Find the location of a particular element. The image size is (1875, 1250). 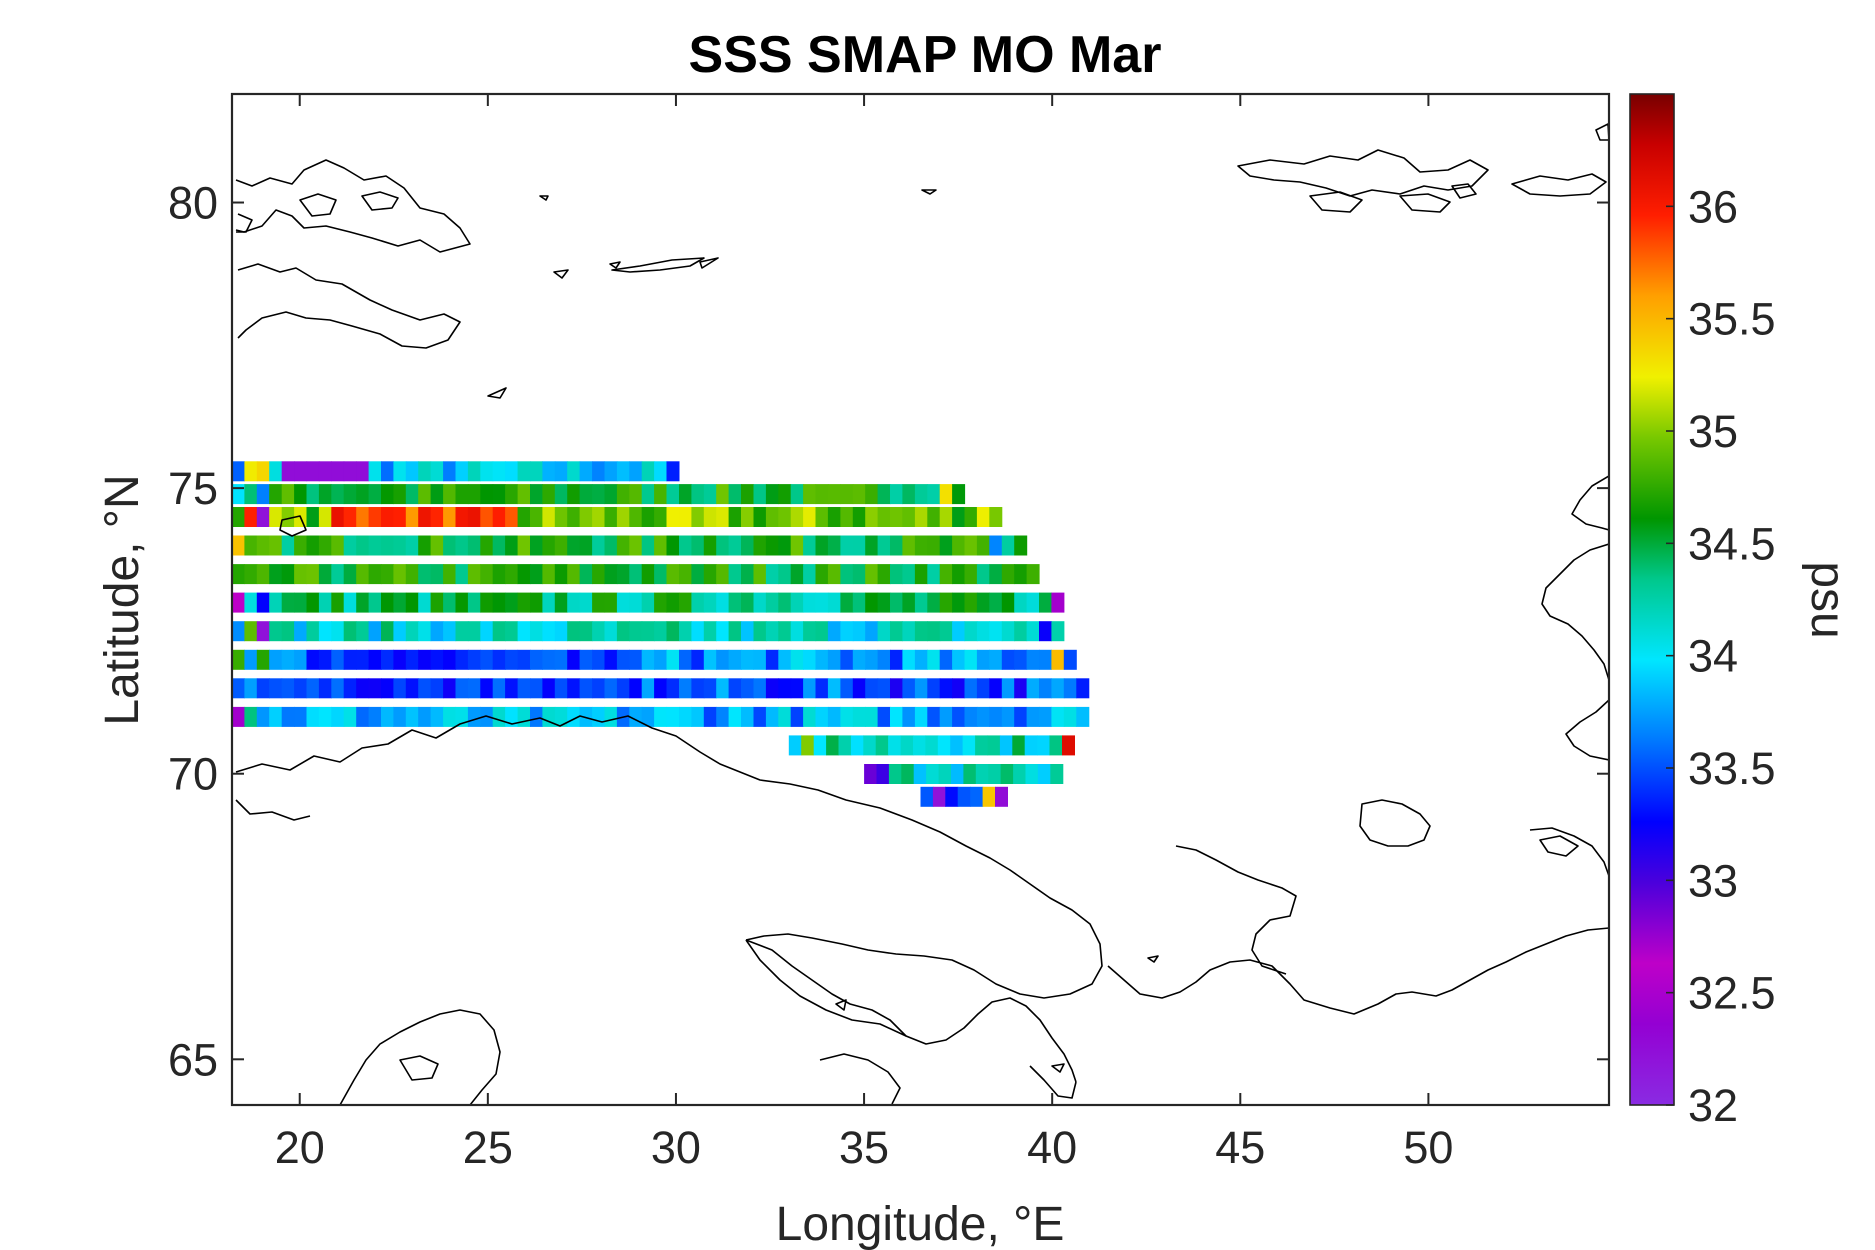

y-tick-label: 75 is located at coordinates (193, 488).